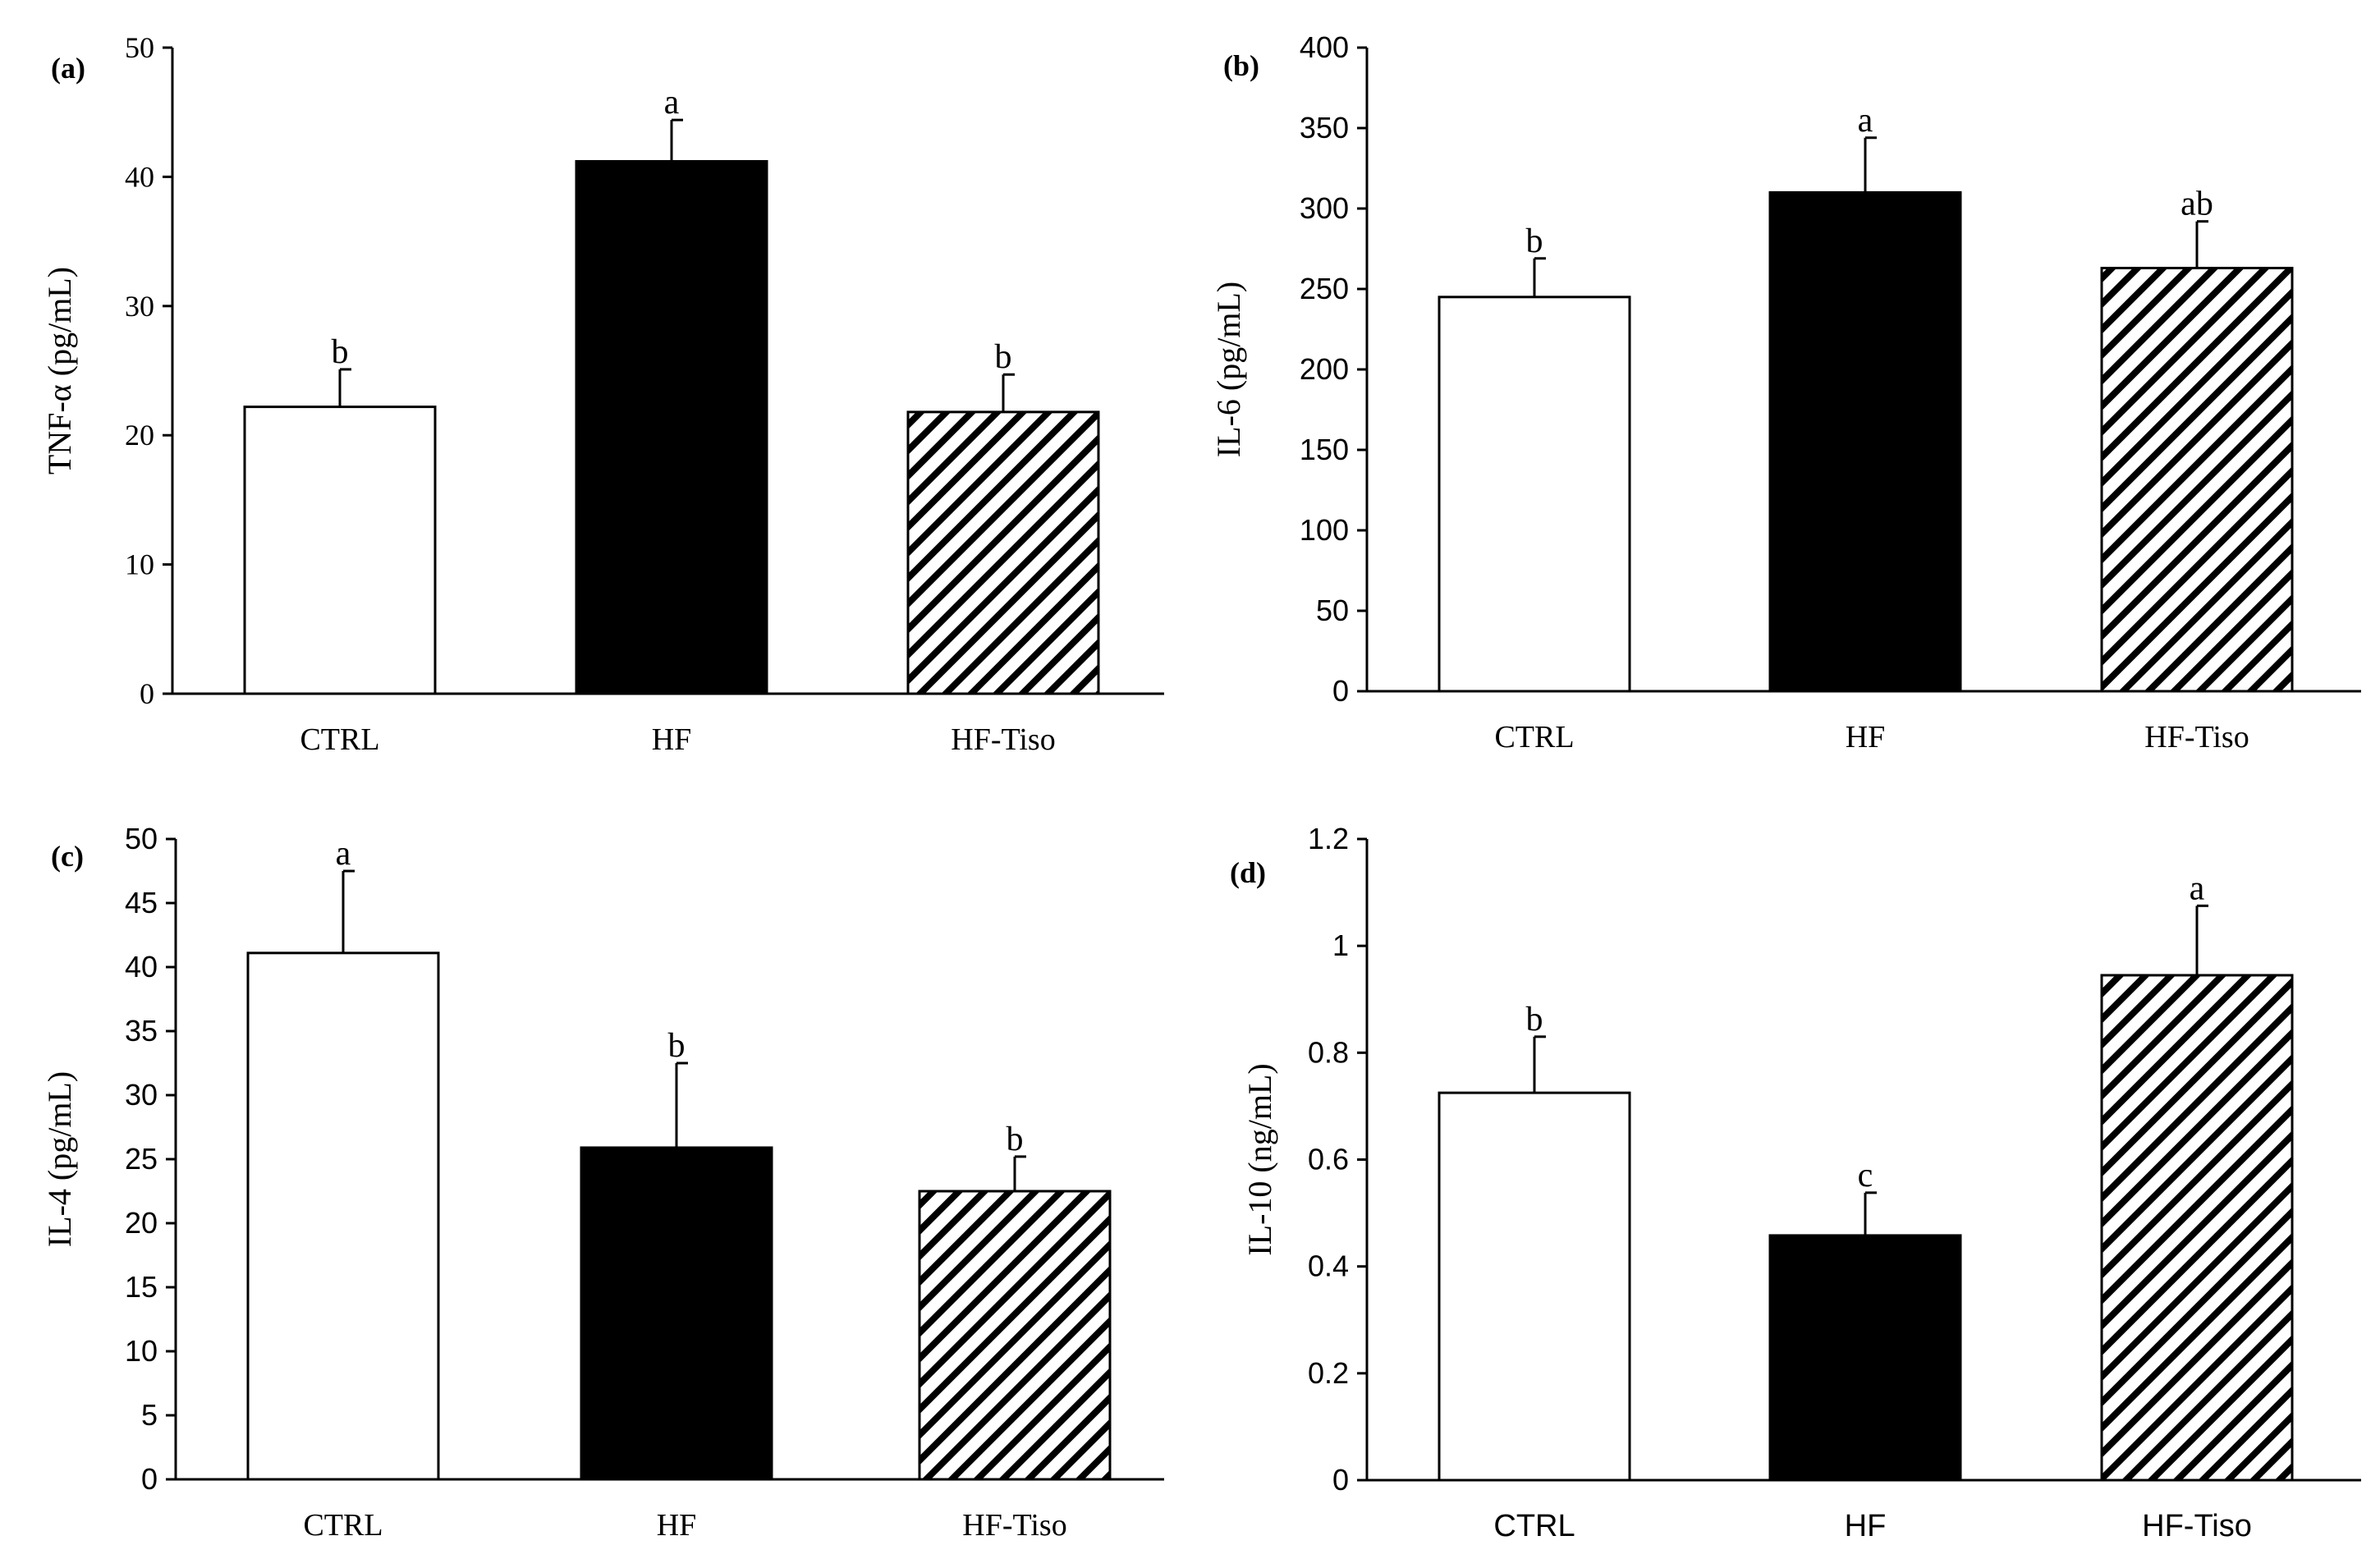  What do you see at coordinates (59, 1159) in the screenshot?
I see `y-axis-title: IL-4 (pg/mL)` at bounding box center [59, 1159].